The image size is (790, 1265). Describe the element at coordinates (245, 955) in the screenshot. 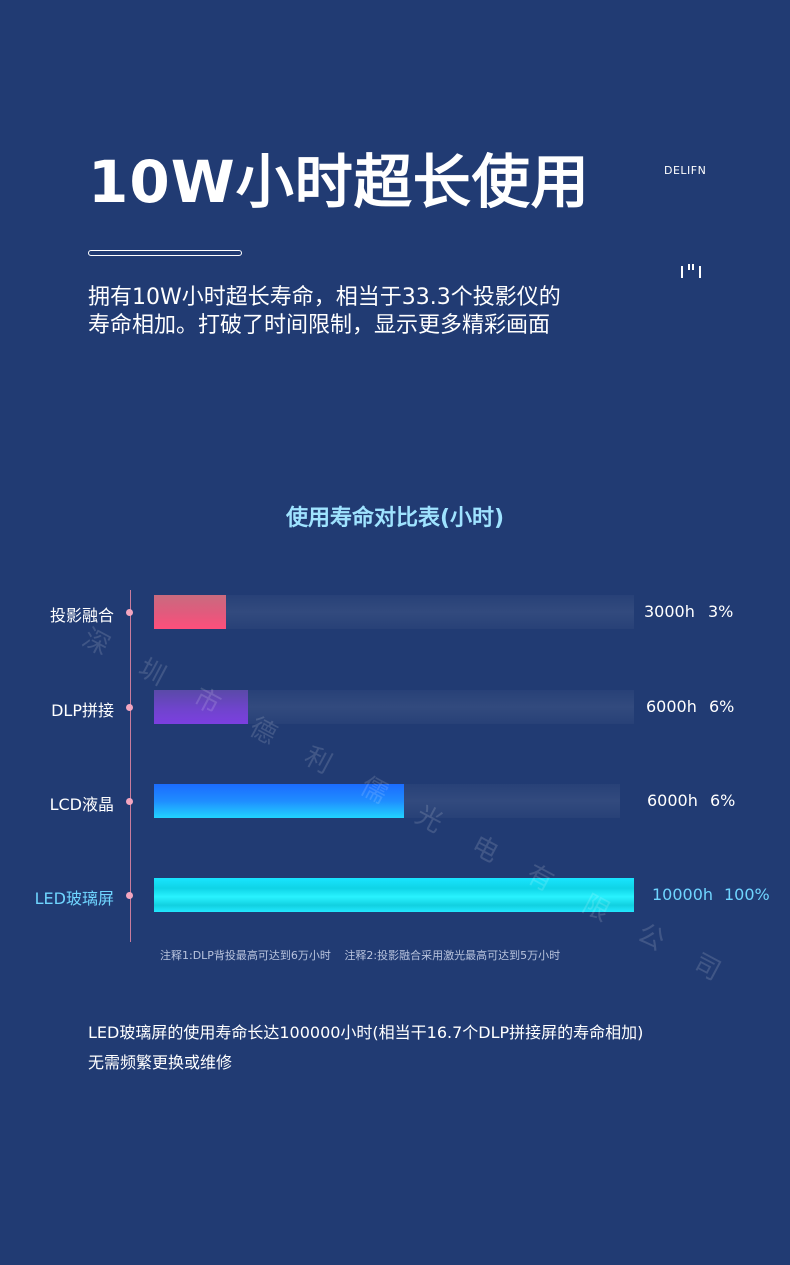

I see `chart-note: 注释1:DLP背投最高可达到6万小时` at that location.